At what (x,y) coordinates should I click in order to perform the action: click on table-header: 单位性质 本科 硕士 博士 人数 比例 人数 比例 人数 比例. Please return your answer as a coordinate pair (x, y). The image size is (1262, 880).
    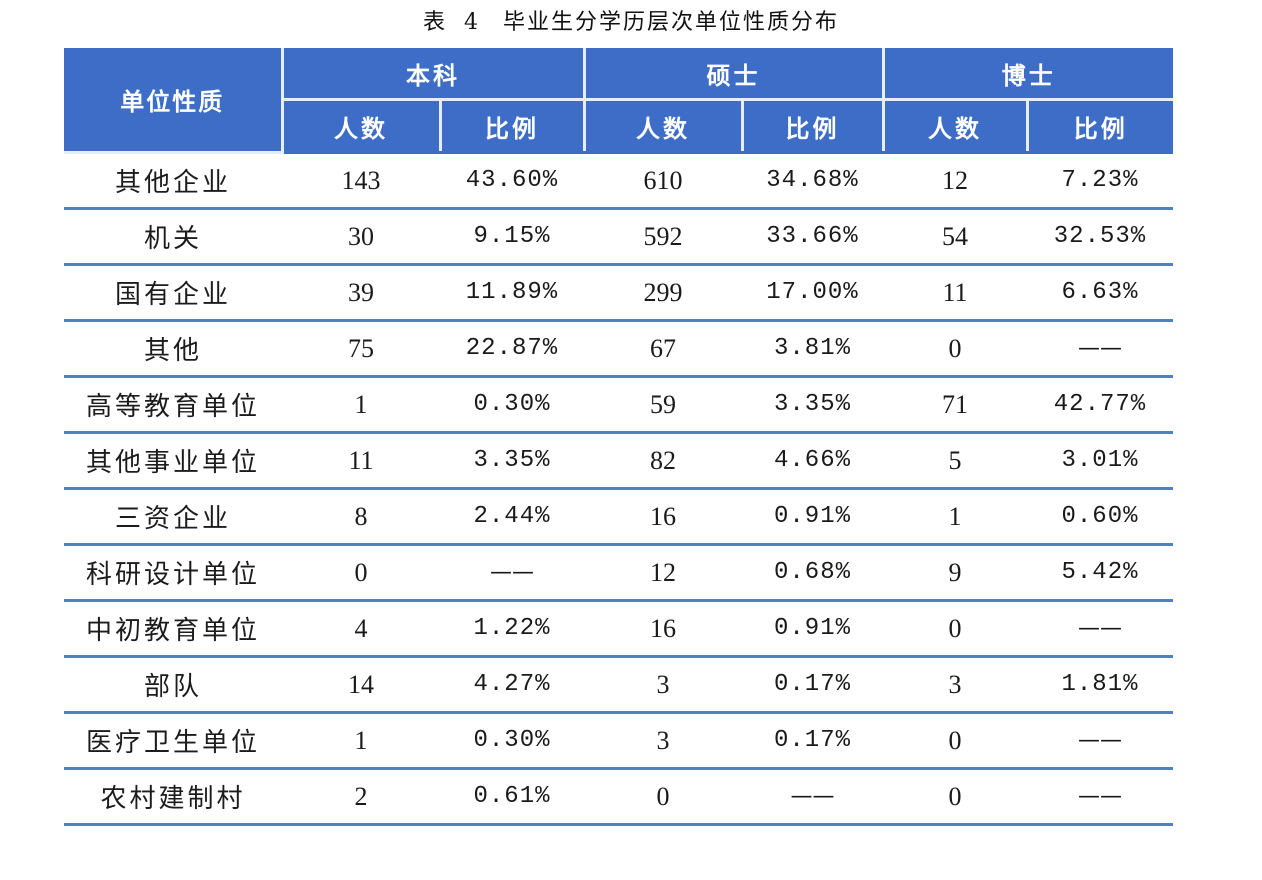
    Looking at the image, I should click on (618, 101).